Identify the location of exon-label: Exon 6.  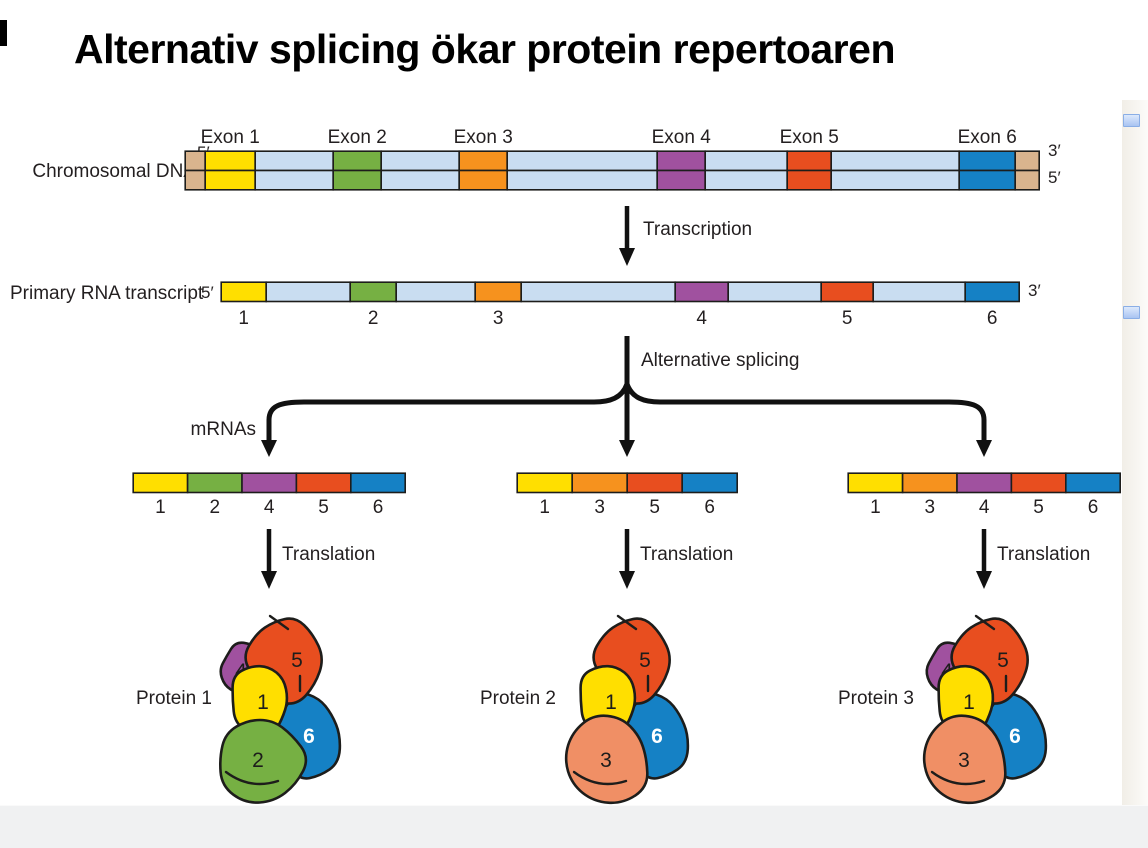
(987, 137).